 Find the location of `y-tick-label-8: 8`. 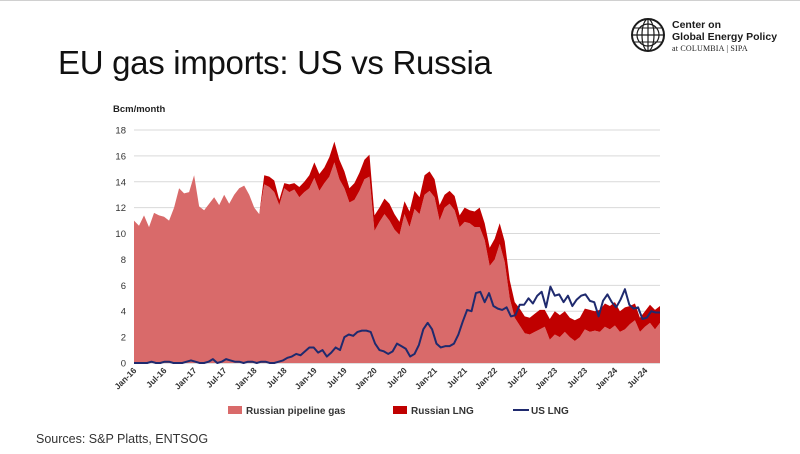

y-tick-label-8: 8 is located at coordinates (123, 260).